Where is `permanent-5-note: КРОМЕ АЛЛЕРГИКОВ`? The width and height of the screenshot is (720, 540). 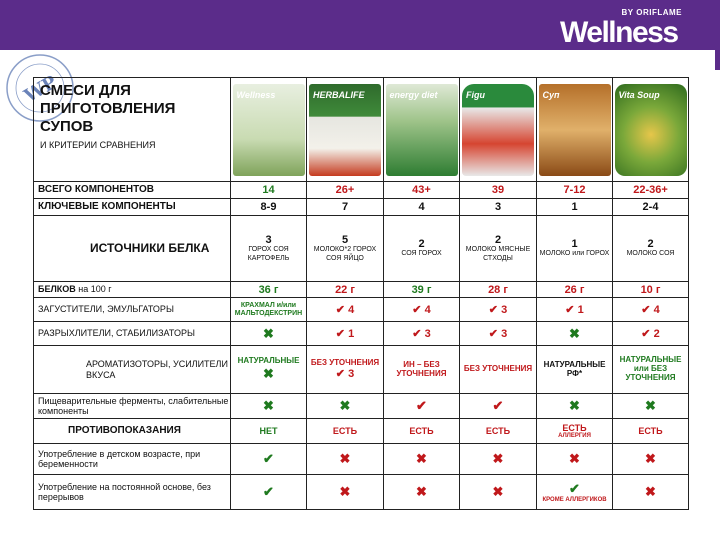 permanent-5-note: КРОМЕ АЛЛЕРГИКОВ is located at coordinates (574, 499).